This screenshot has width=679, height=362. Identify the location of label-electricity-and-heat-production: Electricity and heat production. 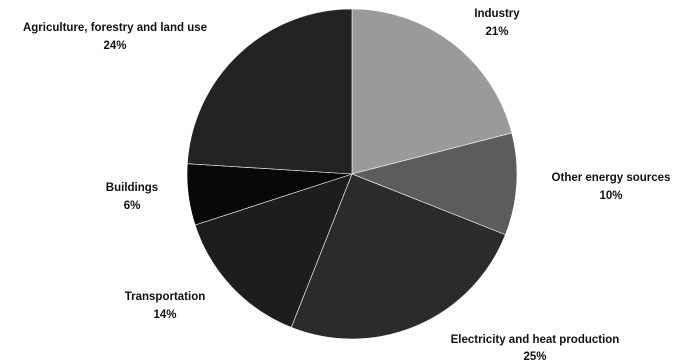
(535, 340).